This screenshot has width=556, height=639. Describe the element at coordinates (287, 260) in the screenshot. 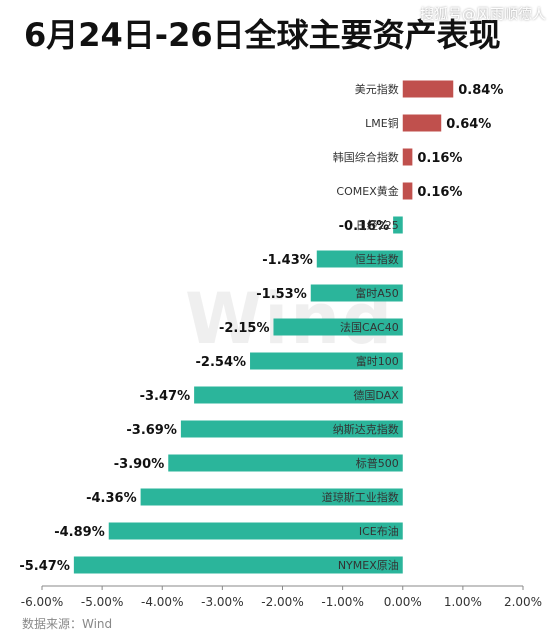

I see `value-label: -1.43%` at that location.